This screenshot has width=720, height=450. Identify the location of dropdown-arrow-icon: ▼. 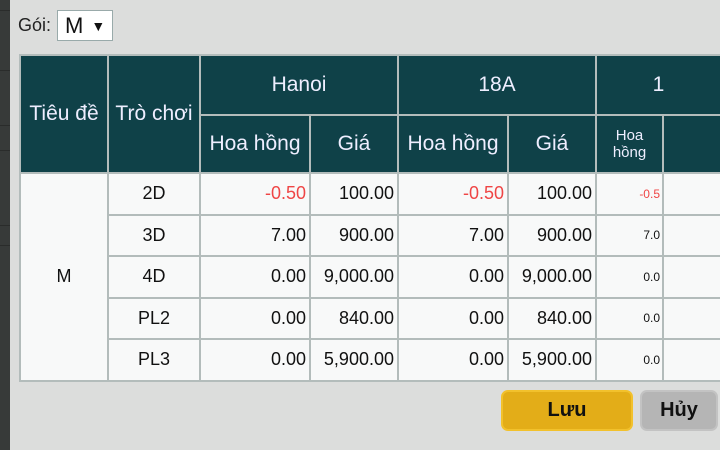
(98, 25).